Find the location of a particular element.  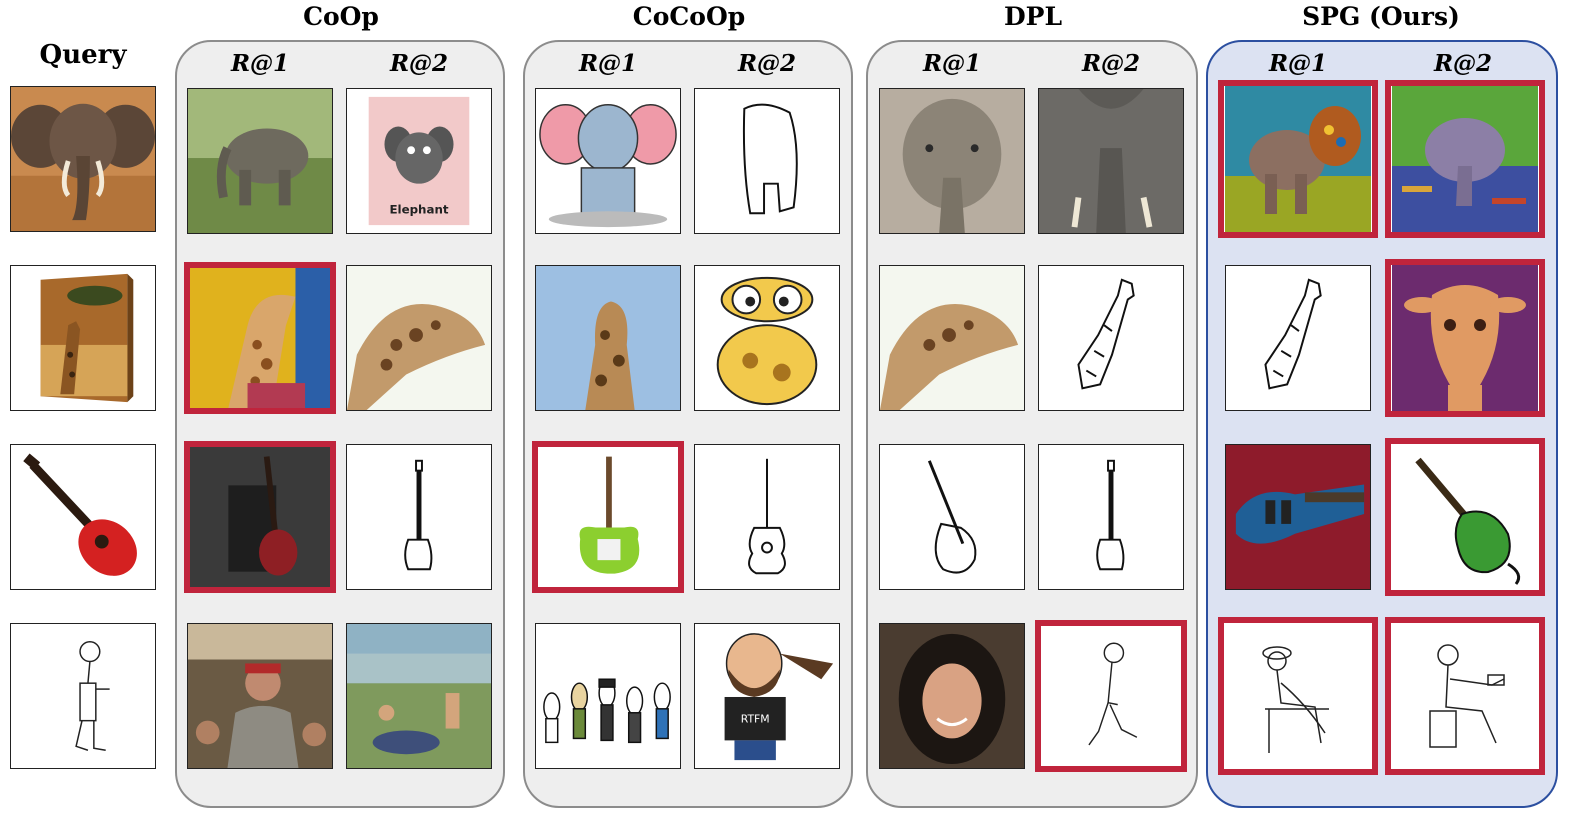

query-image-guitar is located at coordinates (83, 517).